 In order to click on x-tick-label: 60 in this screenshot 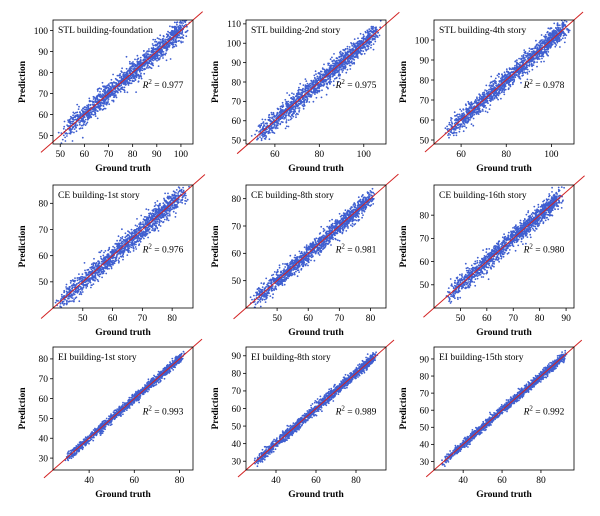, I will do `click(275, 155)`.